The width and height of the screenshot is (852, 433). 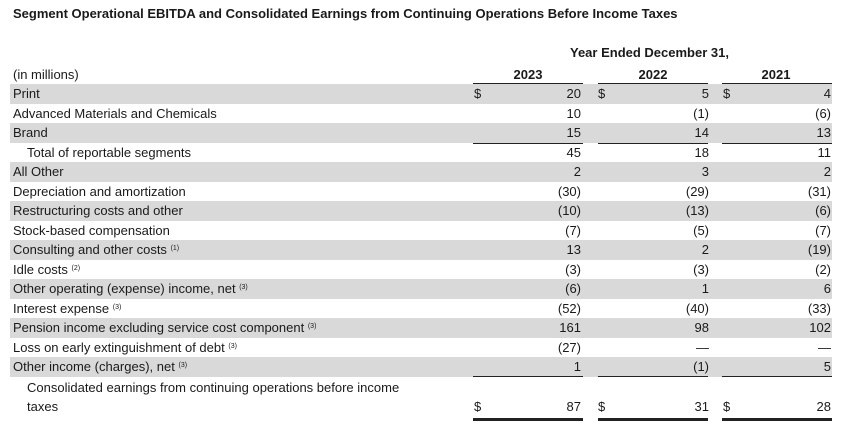 What do you see at coordinates (40, 269) in the screenshot?
I see `row-label-text: Idle costs` at bounding box center [40, 269].